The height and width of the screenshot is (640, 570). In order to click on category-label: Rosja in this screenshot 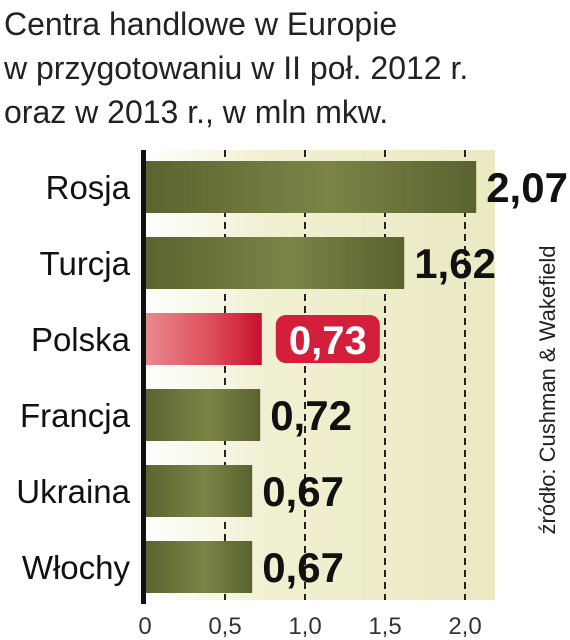, I will do `click(88, 187)`.